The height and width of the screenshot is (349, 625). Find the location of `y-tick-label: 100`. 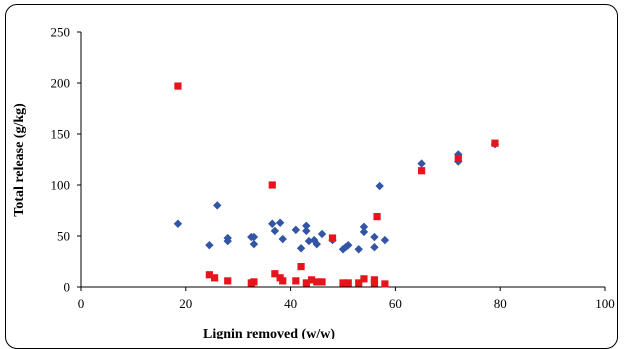

y-tick-label: 100 is located at coordinates (61, 185).